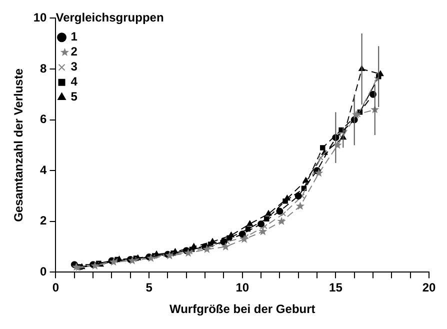 The width and height of the screenshot is (447, 329). What do you see at coordinates (44, 271) in the screenshot?
I see `y-tick-label: 0` at bounding box center [44, 271].